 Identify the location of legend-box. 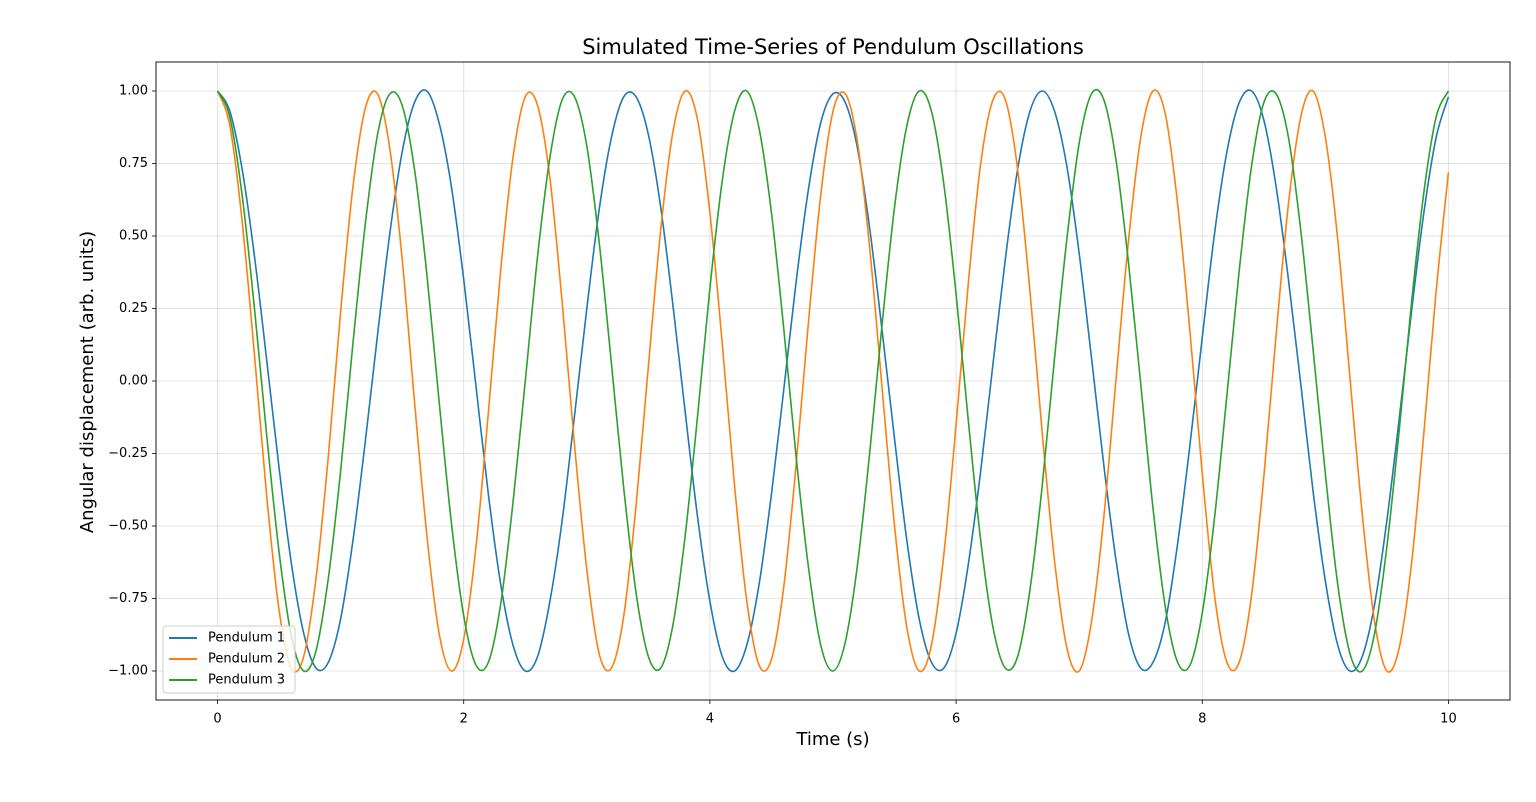
(229, 659).